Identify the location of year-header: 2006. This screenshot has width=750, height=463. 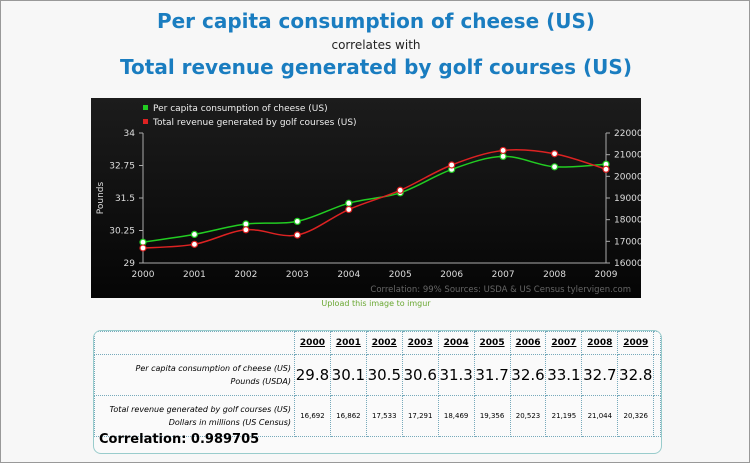
(528, 343).